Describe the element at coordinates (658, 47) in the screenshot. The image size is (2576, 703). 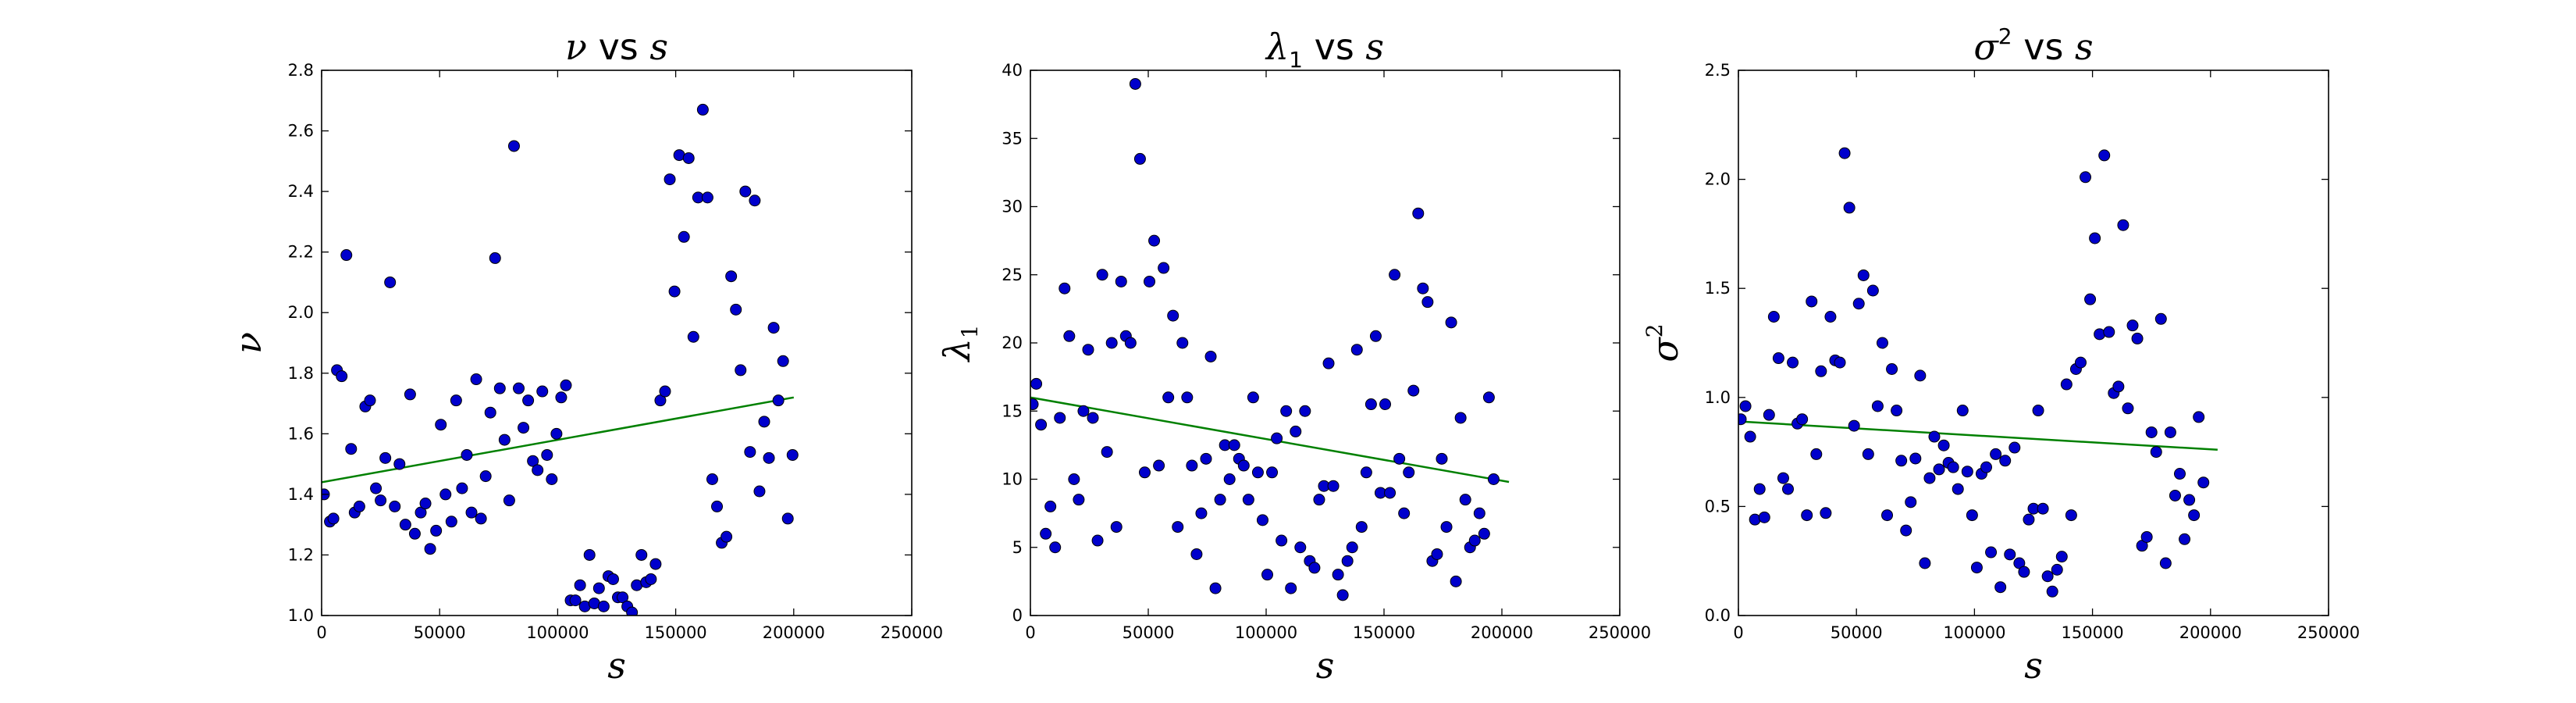
I see `chart-title-variable: s` at that location.